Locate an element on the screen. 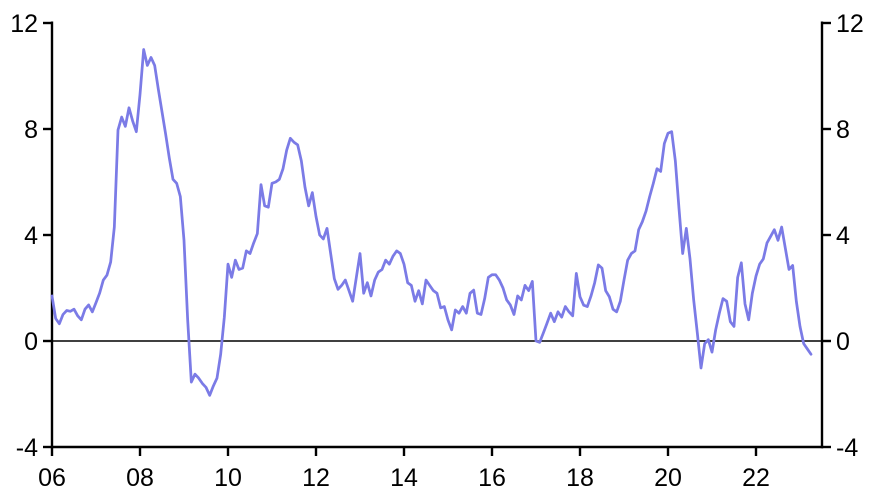 The image size is (873, 502). y-axis-label-right: 12 is located at coordinates (850, 24).